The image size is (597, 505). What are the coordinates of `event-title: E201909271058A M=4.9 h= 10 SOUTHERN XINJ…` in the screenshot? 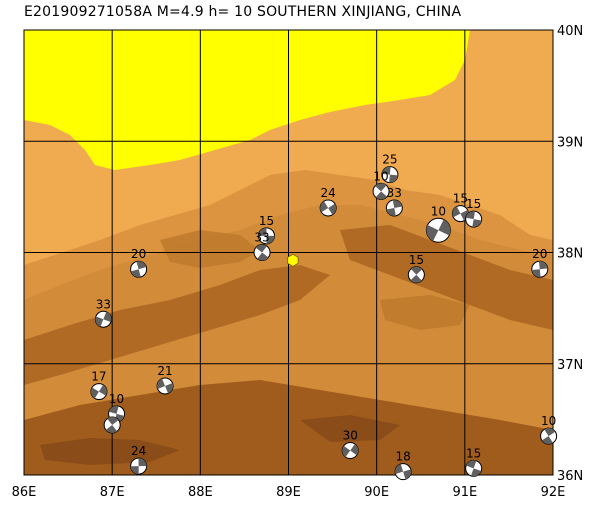 It's located at (243, 12).